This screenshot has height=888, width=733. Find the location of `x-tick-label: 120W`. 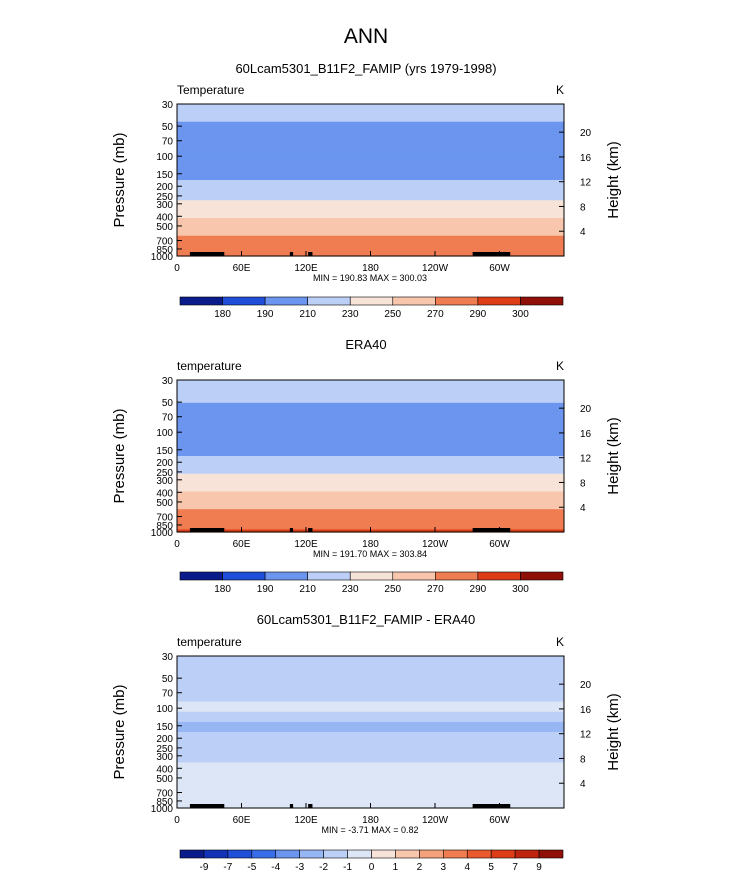

x-tick-label: 120W is located at coordinates (435, 268).